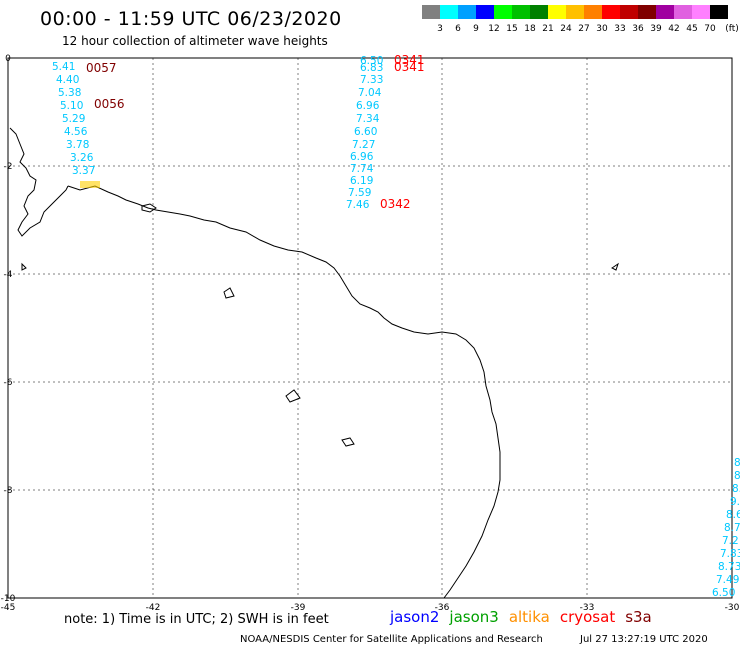  What do you see at coordinates (8, 167) in the screenshot?
I see `y-tick-label: -2` at bounding box center [8, 167].